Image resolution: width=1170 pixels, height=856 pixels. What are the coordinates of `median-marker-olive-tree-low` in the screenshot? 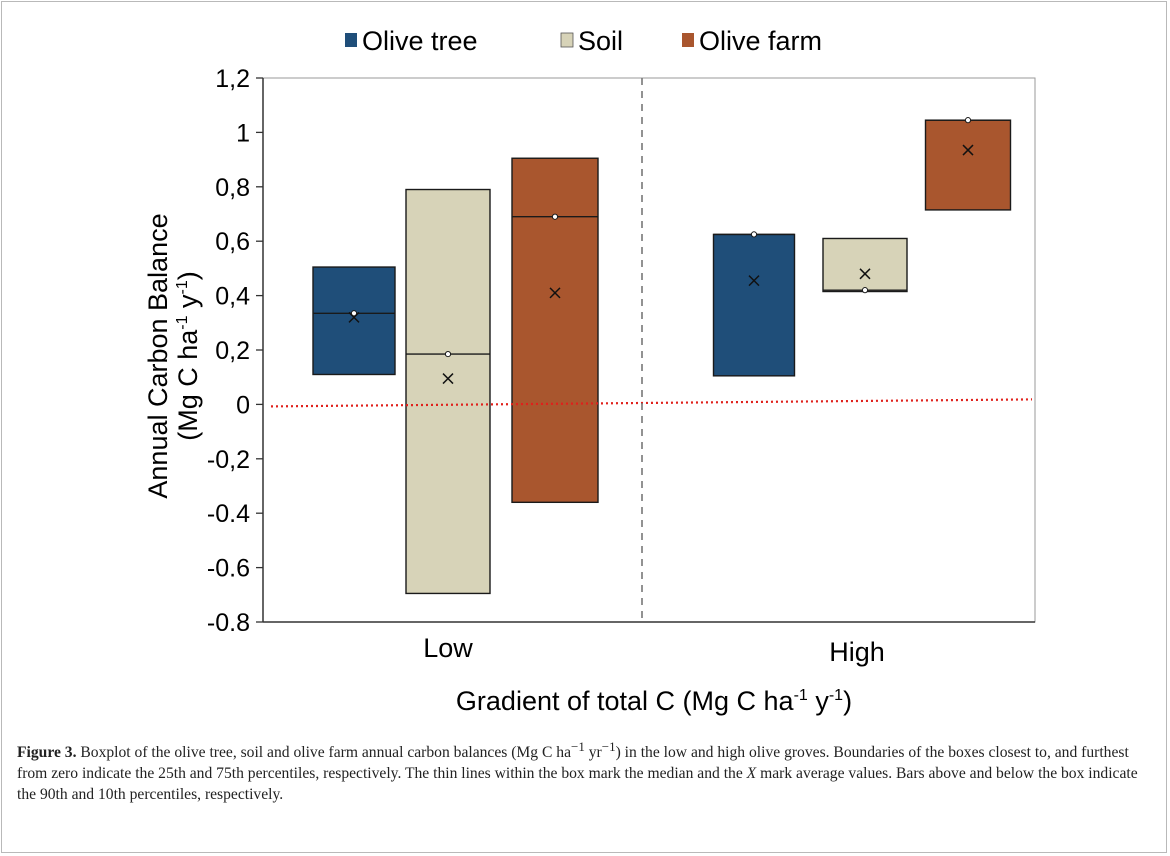 It's located at (354, 313).